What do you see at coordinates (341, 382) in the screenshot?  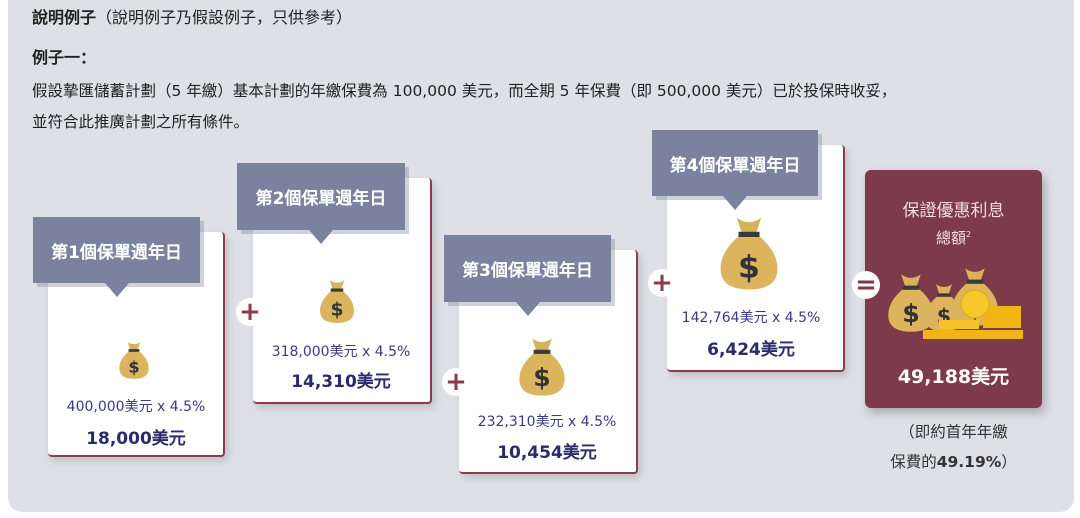 I see `card-2-result: 14,310美元` at bounding box center [341, 382].